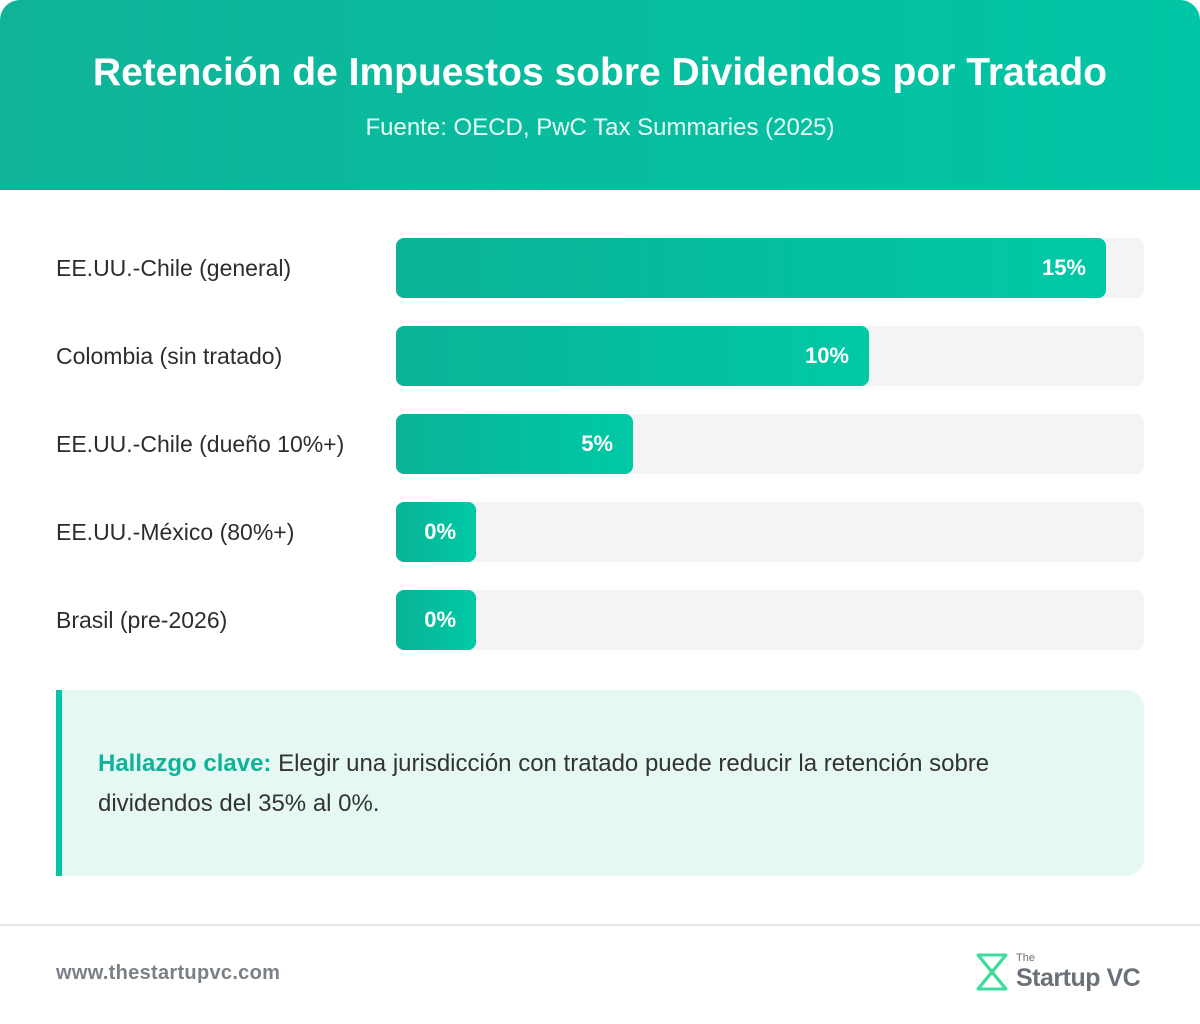  What do you see at coordinates (168, 973) in the screenshot?
I see `footer-url: www.thestartupvc.com` at bounding box center [168, 973].